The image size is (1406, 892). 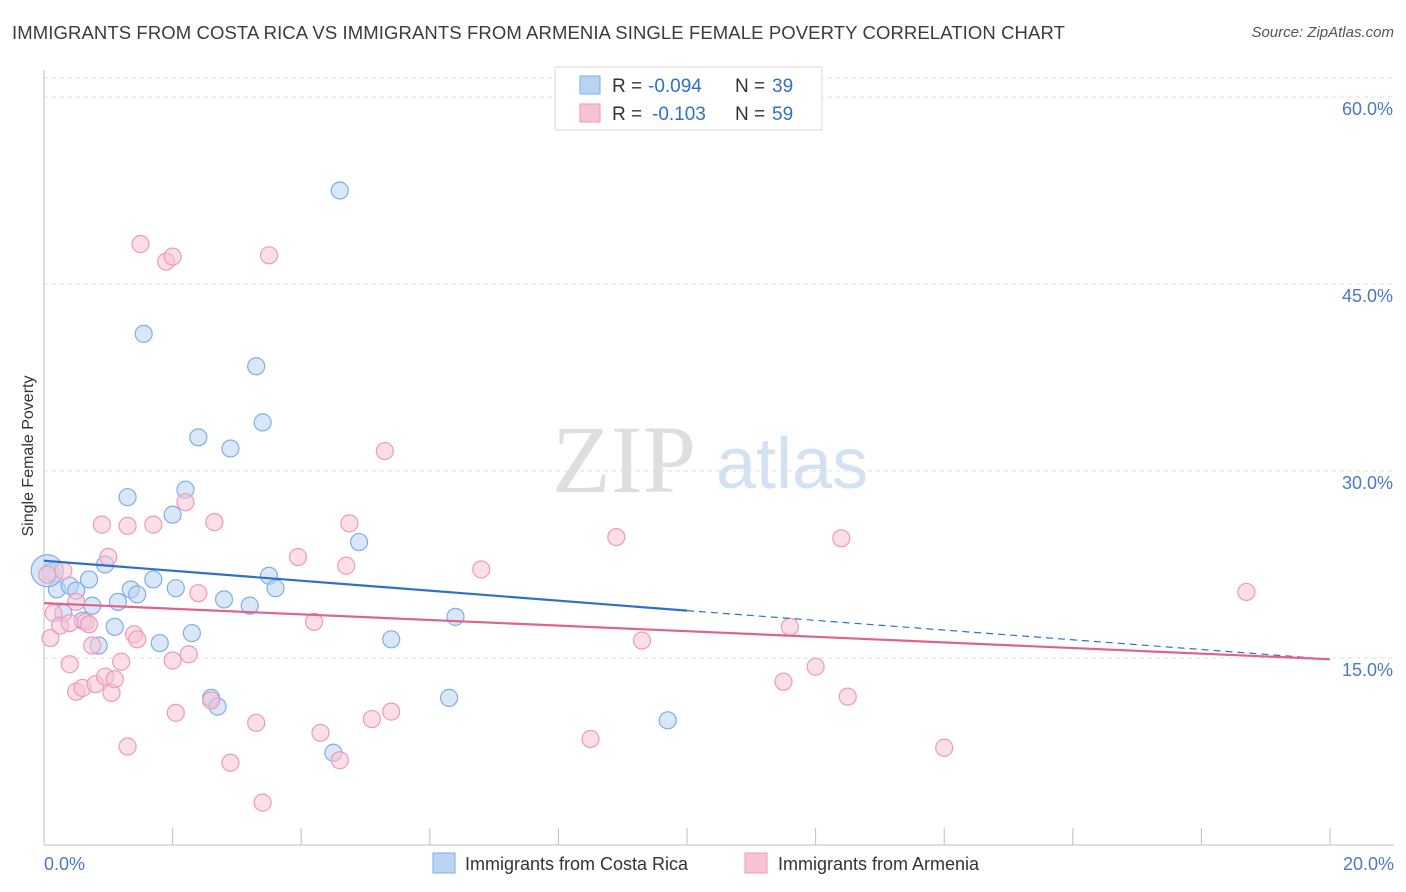 What do you see at coordinates (627, 86) in the screenshot?
I see `legend-r-label-blue: R =` at bounding box center [627, 86].